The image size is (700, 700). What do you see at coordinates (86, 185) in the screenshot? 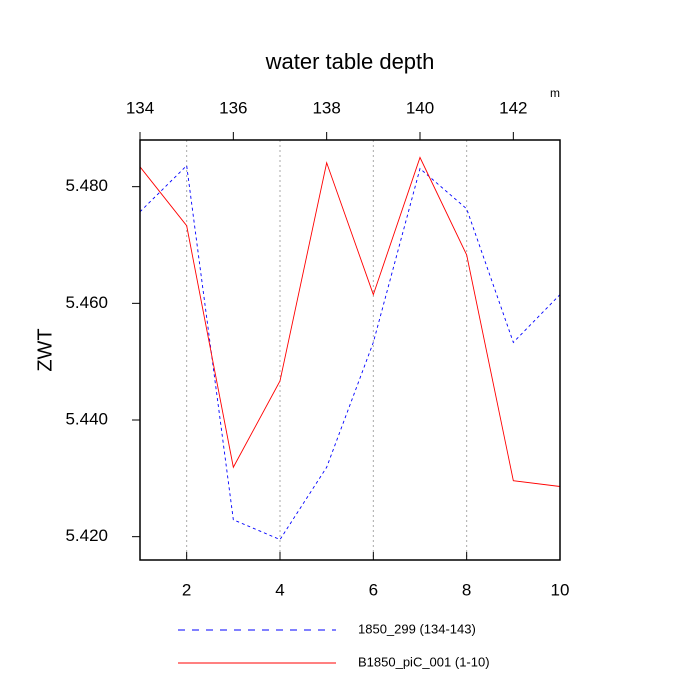
I see `y-tick-label: 5.480` at bounding box center [86, 185].